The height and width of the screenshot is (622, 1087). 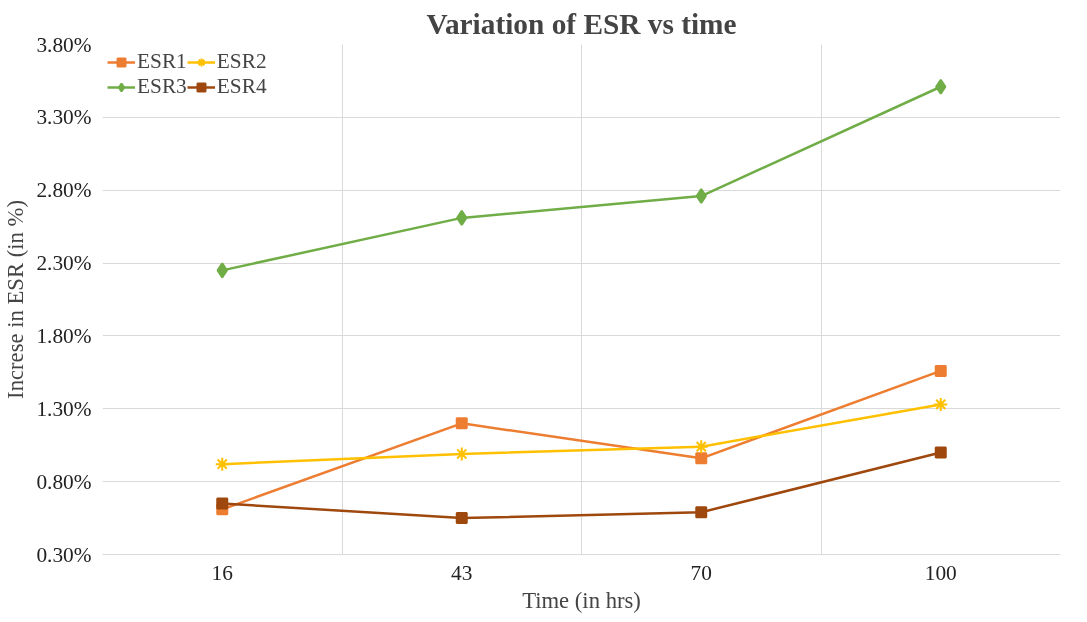 What do you see at coordinates (64, 481) in the screenshot?
I see `y-tick-label: 0.80%` at bounding box center [64, 481].